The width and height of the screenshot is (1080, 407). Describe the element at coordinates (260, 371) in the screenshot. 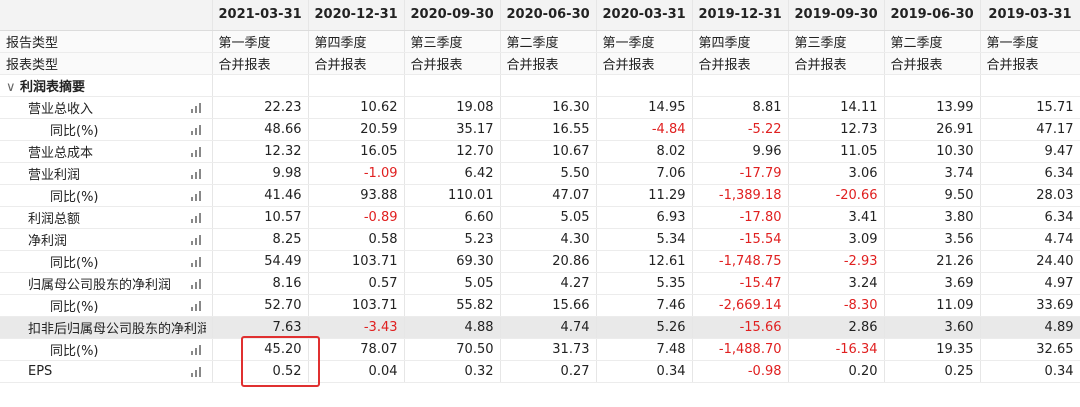

I see `value-cell: 0.52` at that location.